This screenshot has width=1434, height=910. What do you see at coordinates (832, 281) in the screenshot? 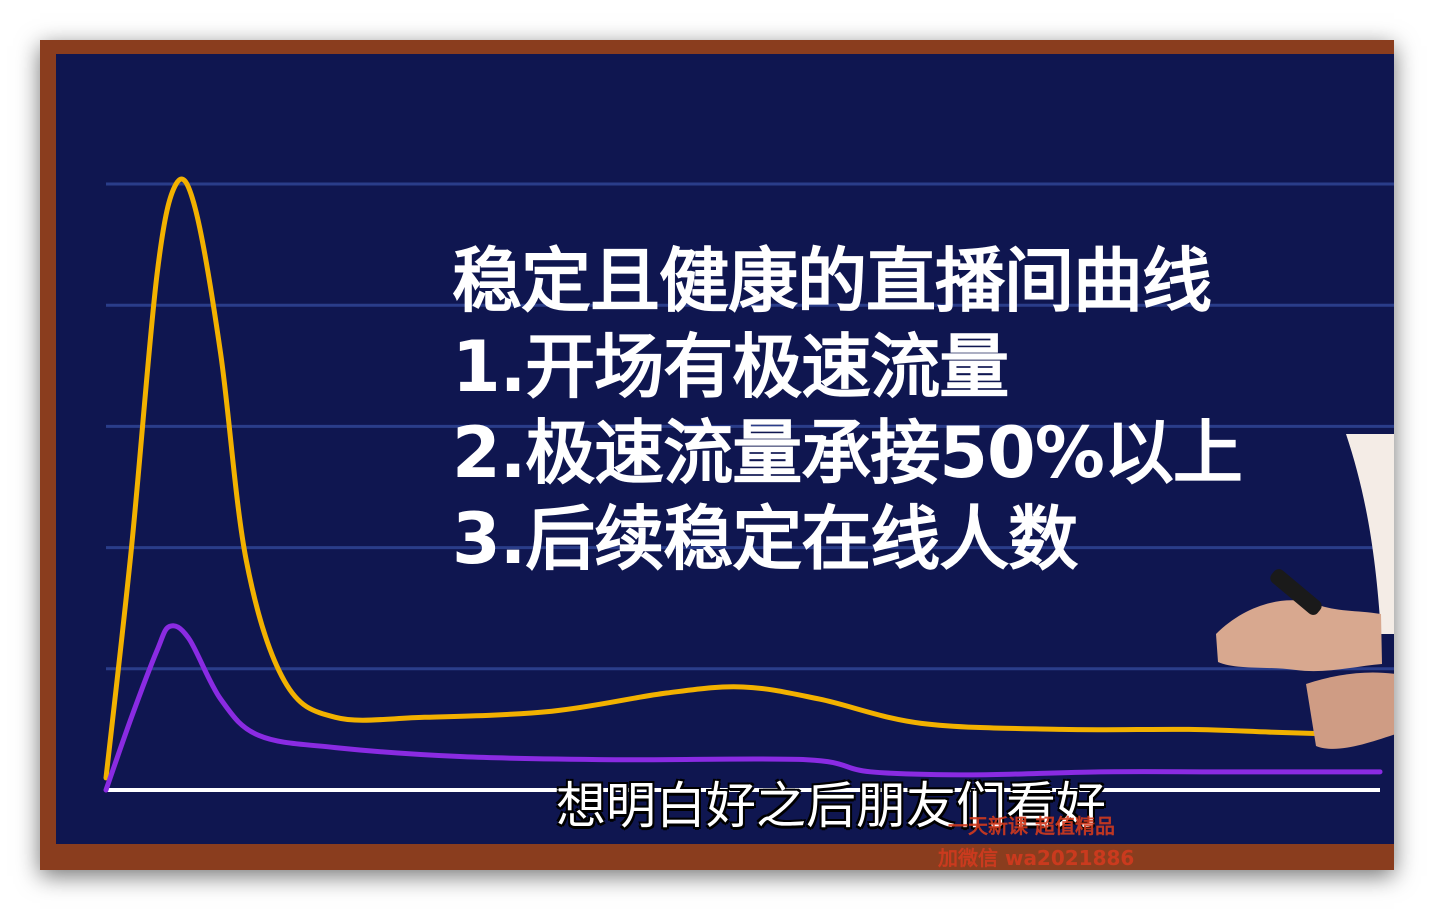
I see `slide-title: 稳定且健康的直播间曲线` at bounding box center [832, 281].